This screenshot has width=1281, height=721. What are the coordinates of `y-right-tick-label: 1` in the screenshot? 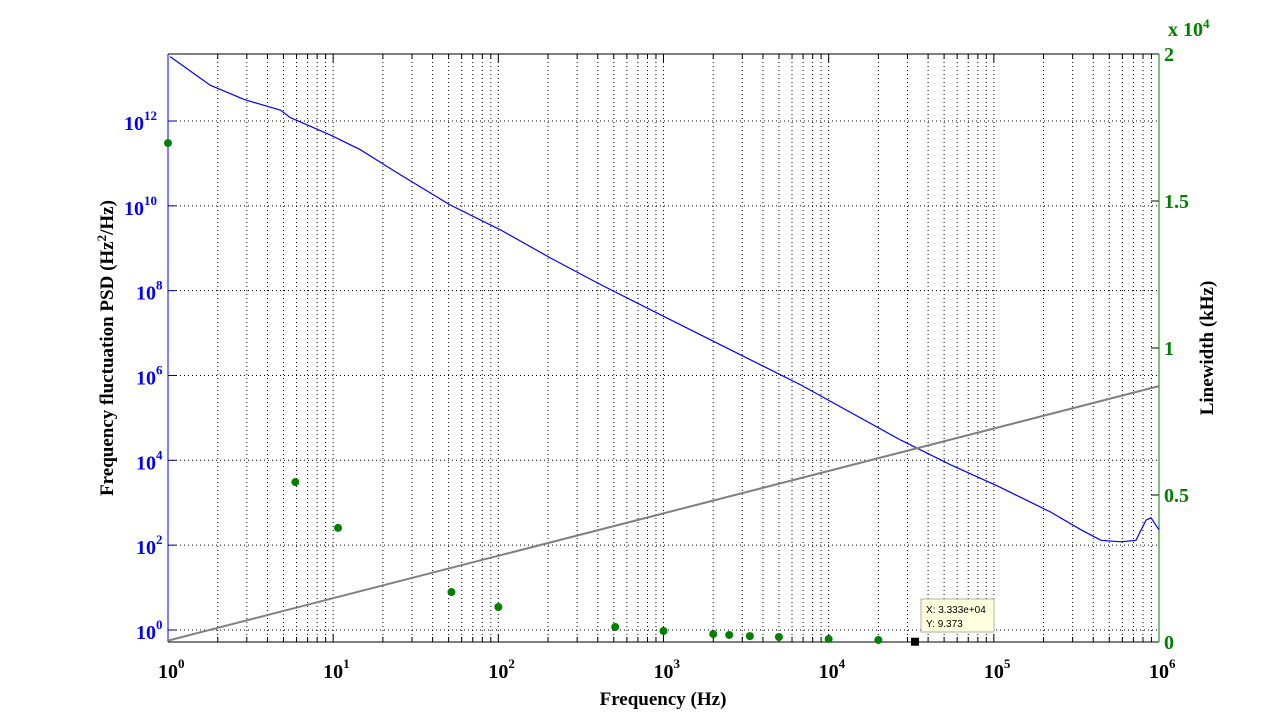 It's located at (1169, 349).